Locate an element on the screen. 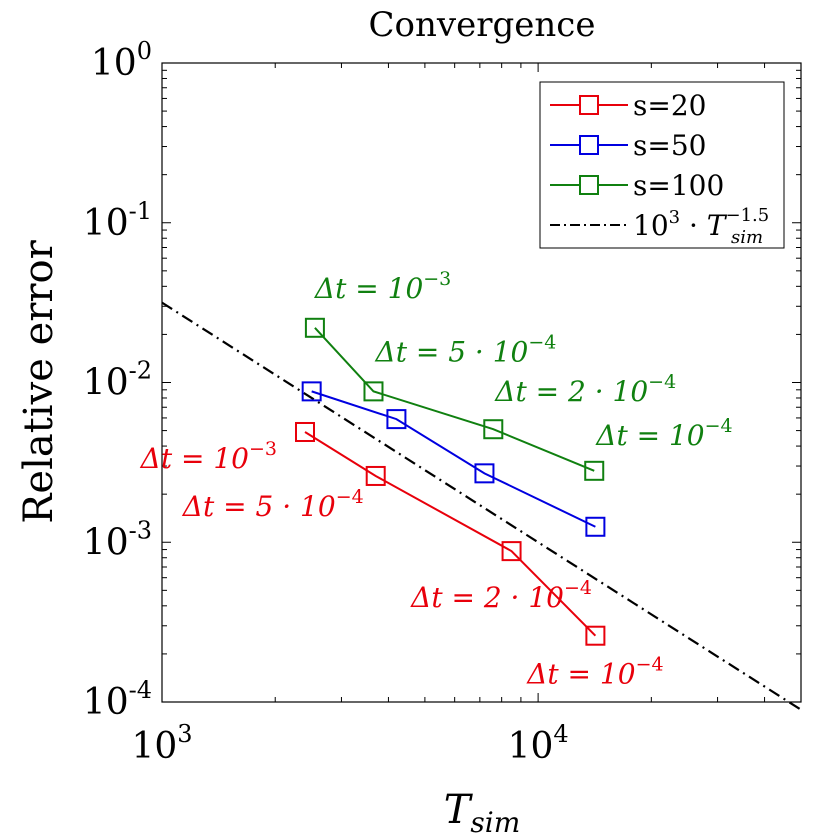  legend-label: 103 · T−1.5 is located at coordinates (701, 223).